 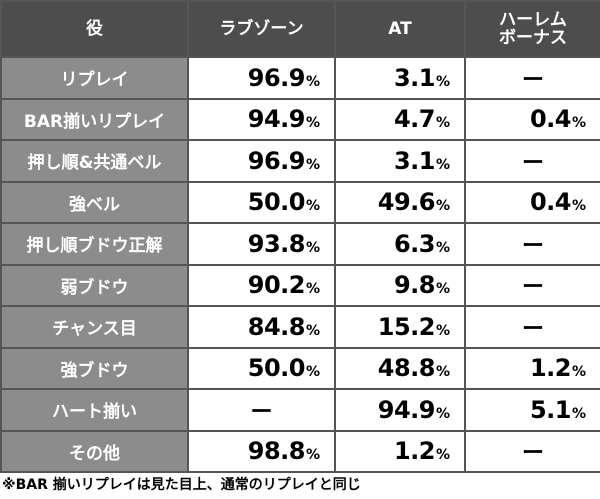 I want to click on role-cell: チャンス目, so click(x=94, y=327).